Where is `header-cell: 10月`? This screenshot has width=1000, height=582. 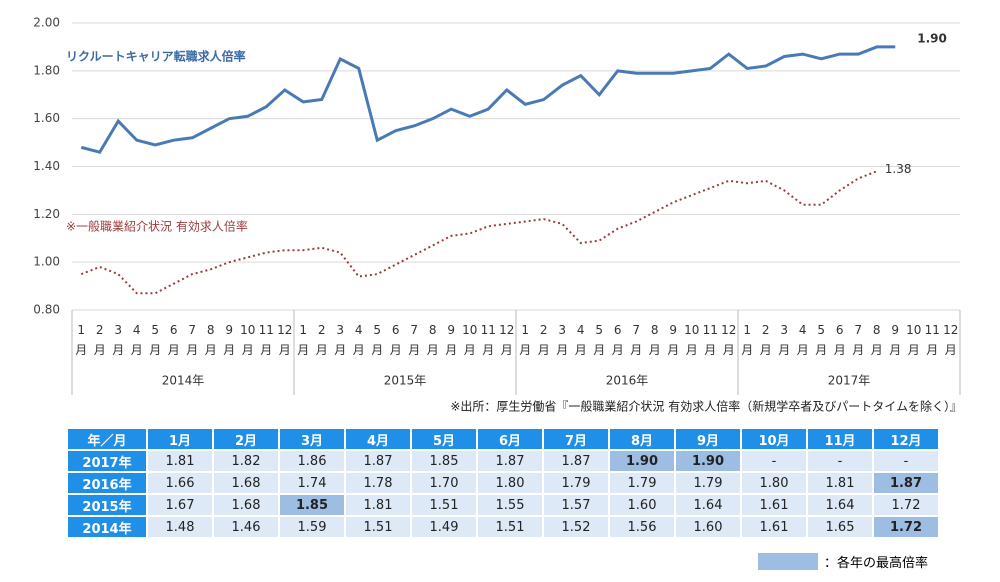 header-cell: 10月 is located at coordinates (774, 439).